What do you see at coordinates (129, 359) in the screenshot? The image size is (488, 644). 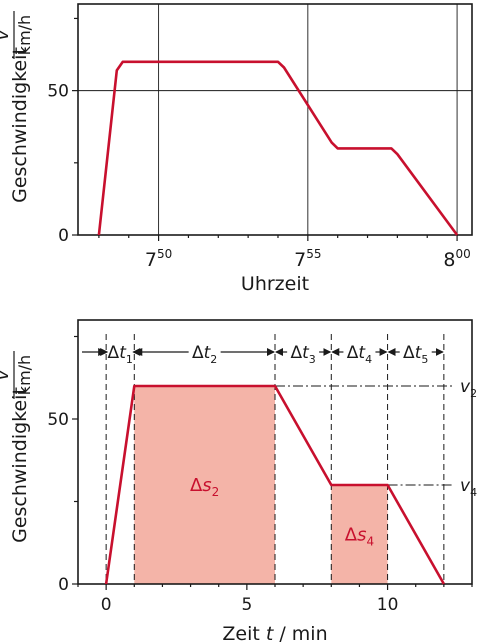 I see `chart2-interval-sub: 1` at bounding box center [129, 359].